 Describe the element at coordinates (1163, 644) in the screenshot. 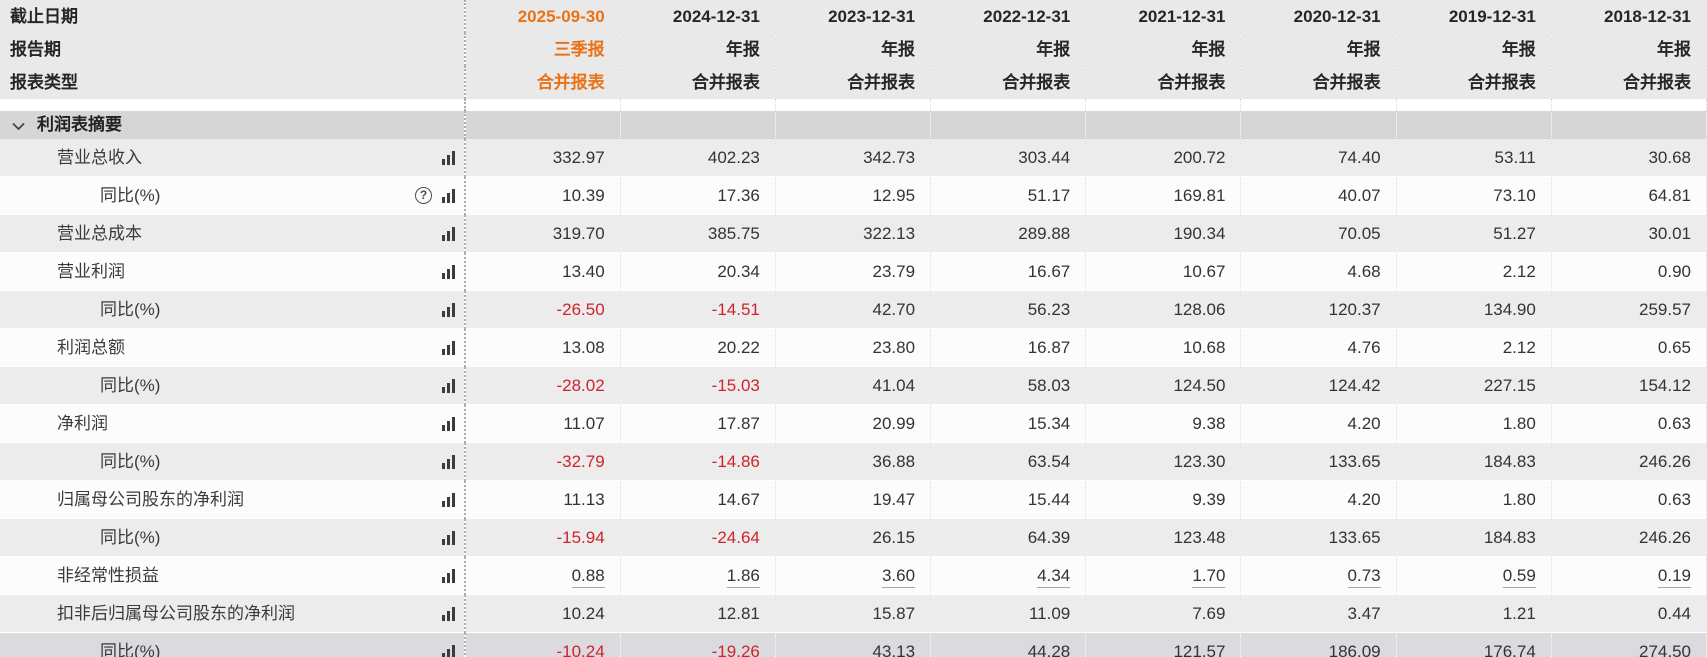

I see `value-cell: 121.57` at that location.